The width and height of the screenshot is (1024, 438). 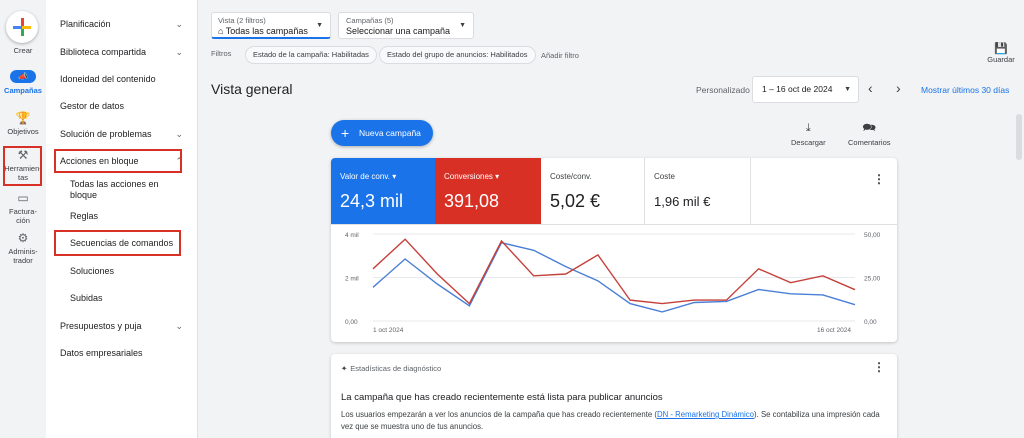 What do you see at coordinates (351, 322) in the screenshot?
I see `y-left-tick-label: 0,00` at bounding box center [351, 322].